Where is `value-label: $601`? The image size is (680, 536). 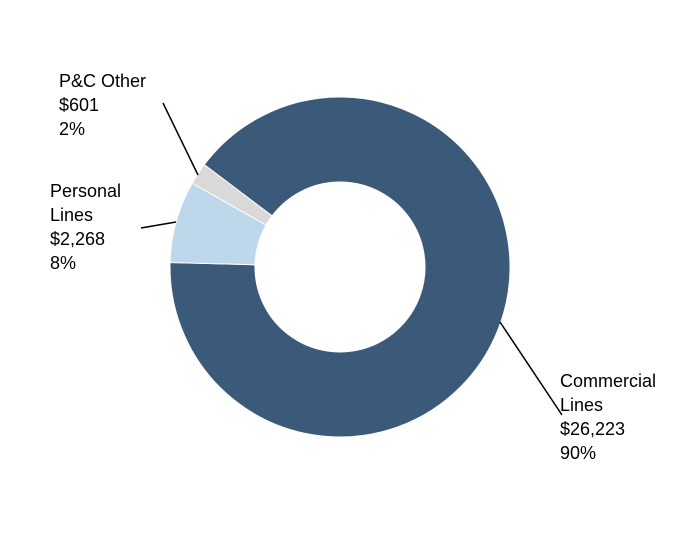 value-label: $601 is located at coordinates (79, 105).